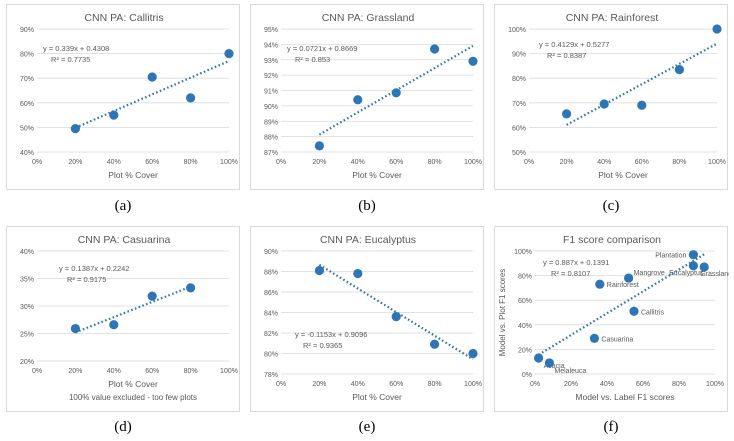  Describe the element at coordinates (611, 427) in the screenshot. I see `caption-f: (f)` at that location.